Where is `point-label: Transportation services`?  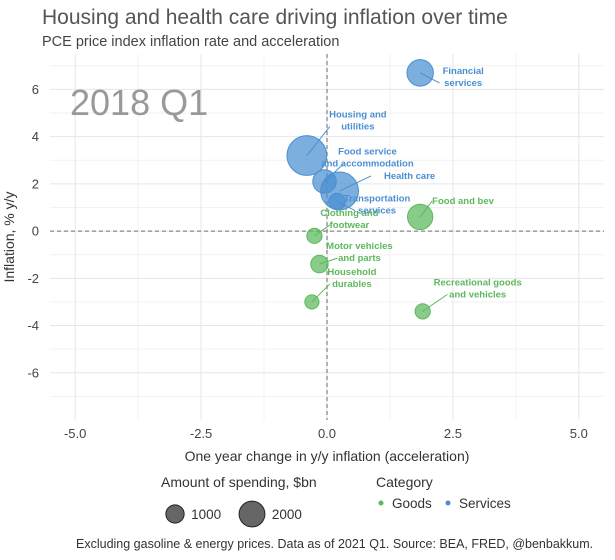
point-label: Transportation services is located at coordinates (377, 205).